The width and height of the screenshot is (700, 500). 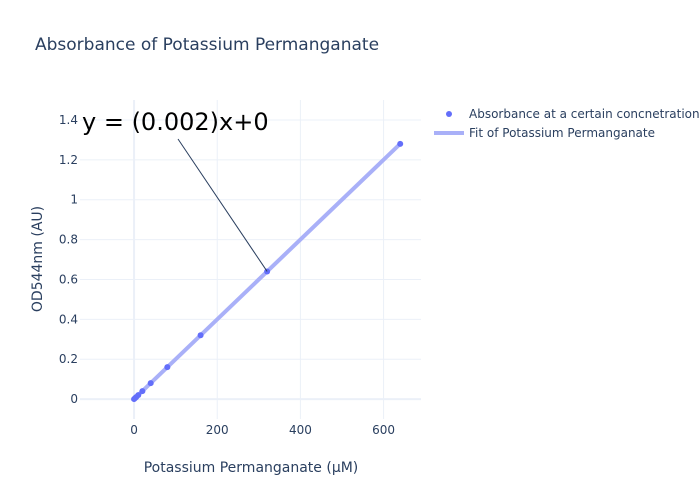 What do you see at coordinates (68, 319) in the screenshot?
I see `y-tick-label: 0.4` at bounding box center [68, 319].